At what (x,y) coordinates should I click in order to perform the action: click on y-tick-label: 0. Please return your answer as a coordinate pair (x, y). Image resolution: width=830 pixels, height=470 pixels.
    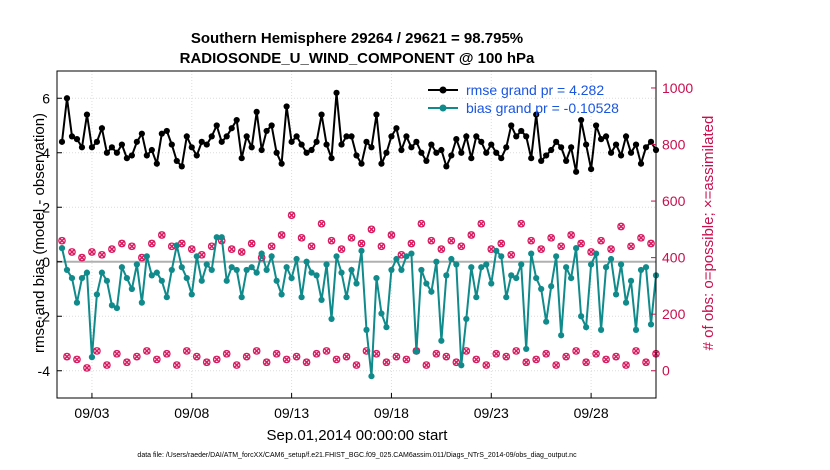
    Looking at the image, I should click on (46, 262).